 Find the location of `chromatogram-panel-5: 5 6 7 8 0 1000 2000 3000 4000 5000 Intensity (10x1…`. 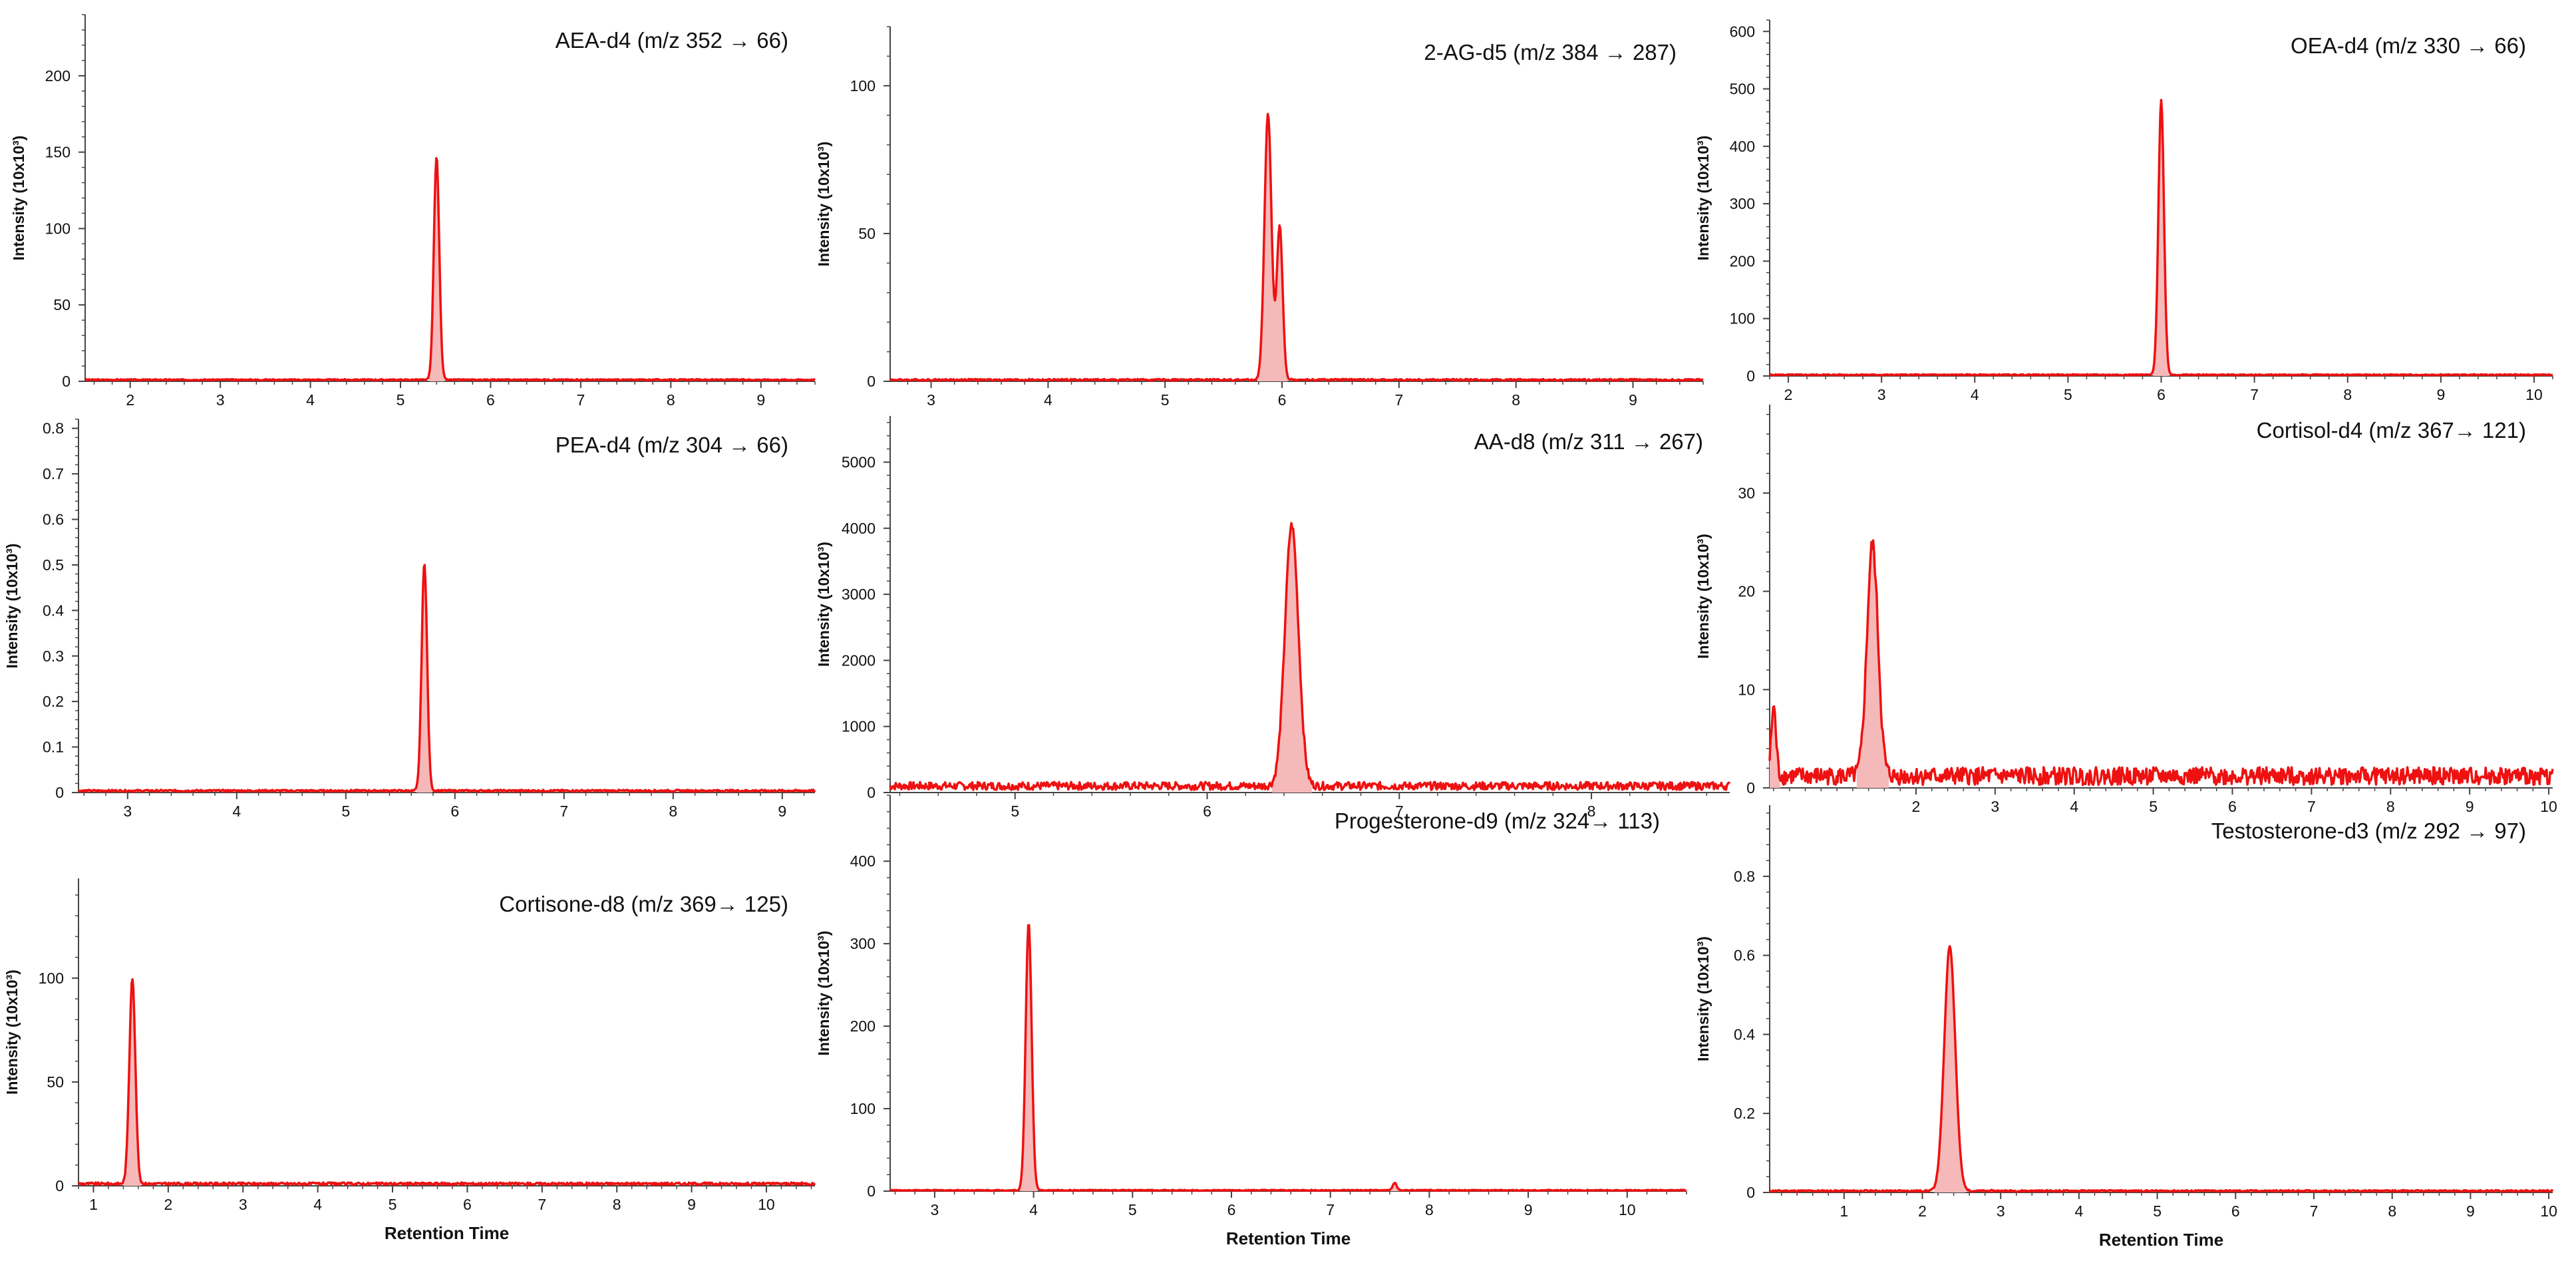

chromatogram-panel-5: 5 6 7 8 0 1000 2000 3000 4000 5000 Intensity (10x1… is located at coordinates (1273, 618).